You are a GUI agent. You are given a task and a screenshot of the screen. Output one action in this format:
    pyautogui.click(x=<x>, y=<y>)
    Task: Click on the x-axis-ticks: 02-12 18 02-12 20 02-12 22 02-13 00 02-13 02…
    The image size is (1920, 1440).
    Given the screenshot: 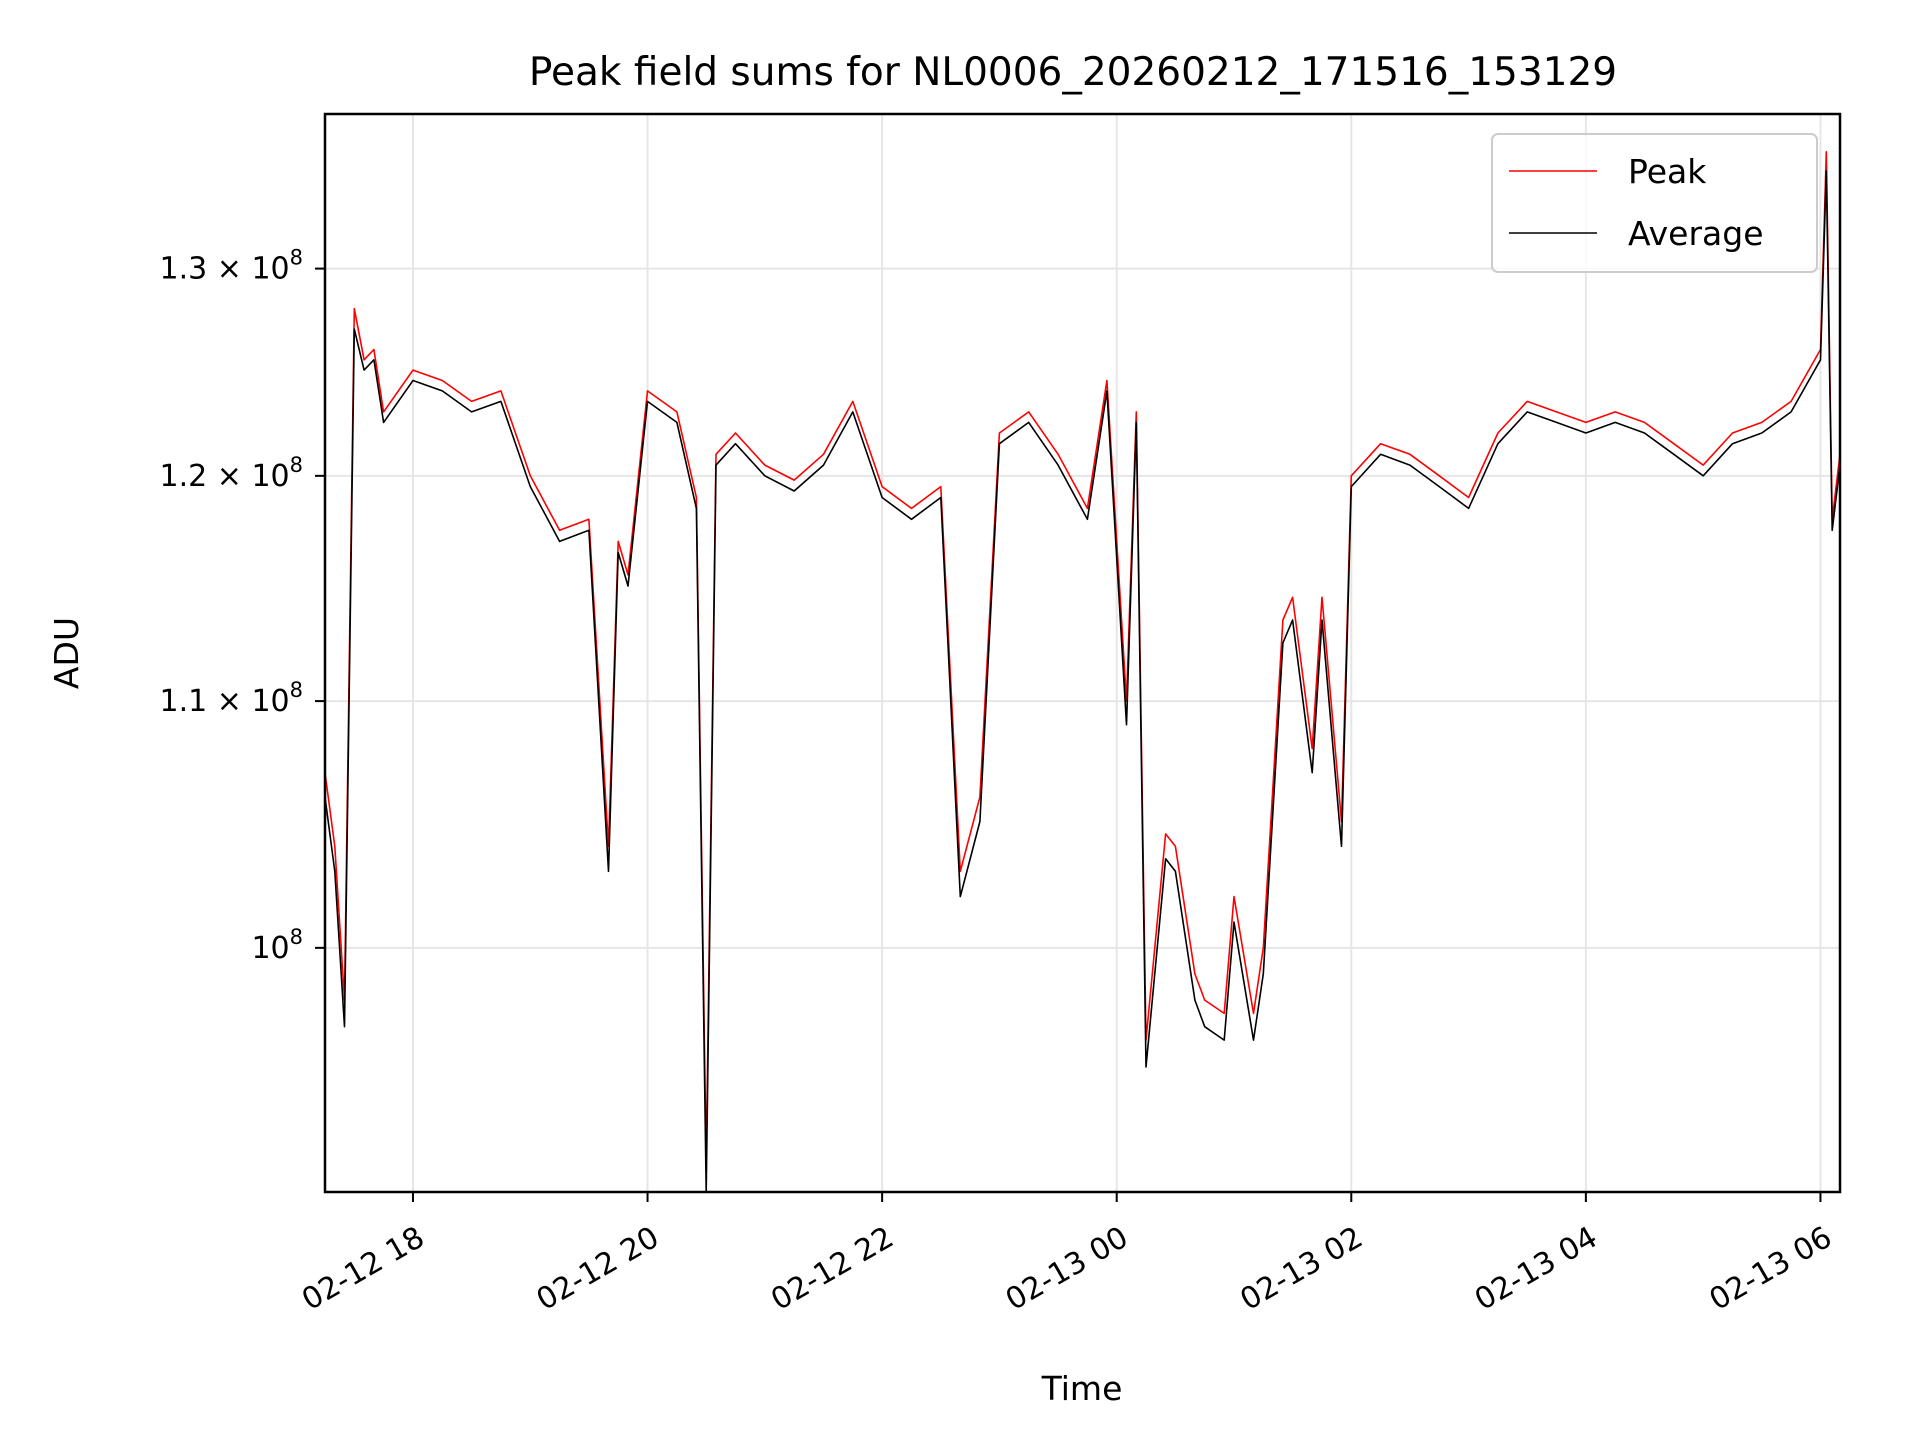 What is the action you would take?
    pyautogui.click(x=1067, y=1255)
    